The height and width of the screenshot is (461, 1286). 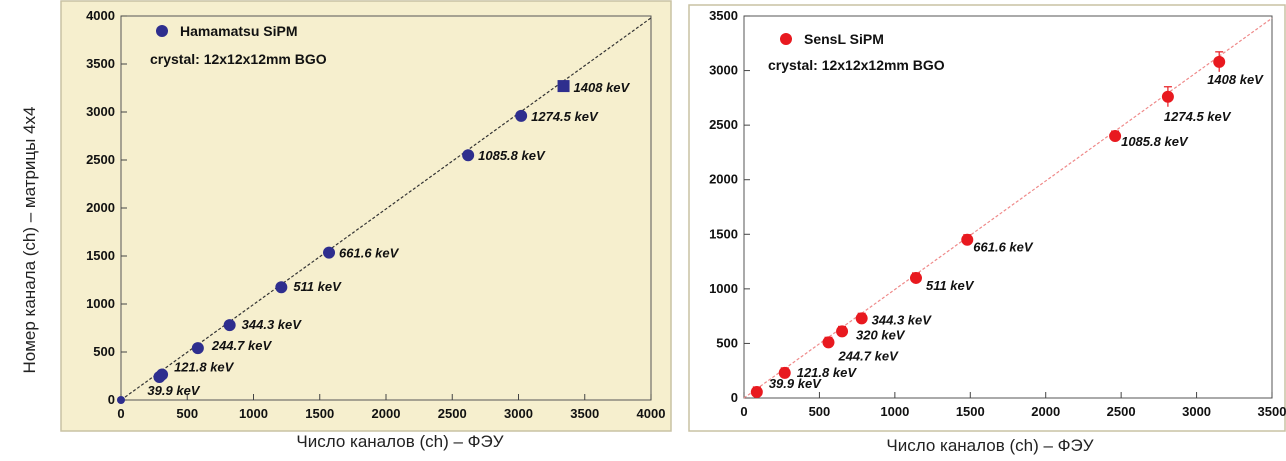 I want to click on data-label: 320 keV, so click(x=881, y=334).